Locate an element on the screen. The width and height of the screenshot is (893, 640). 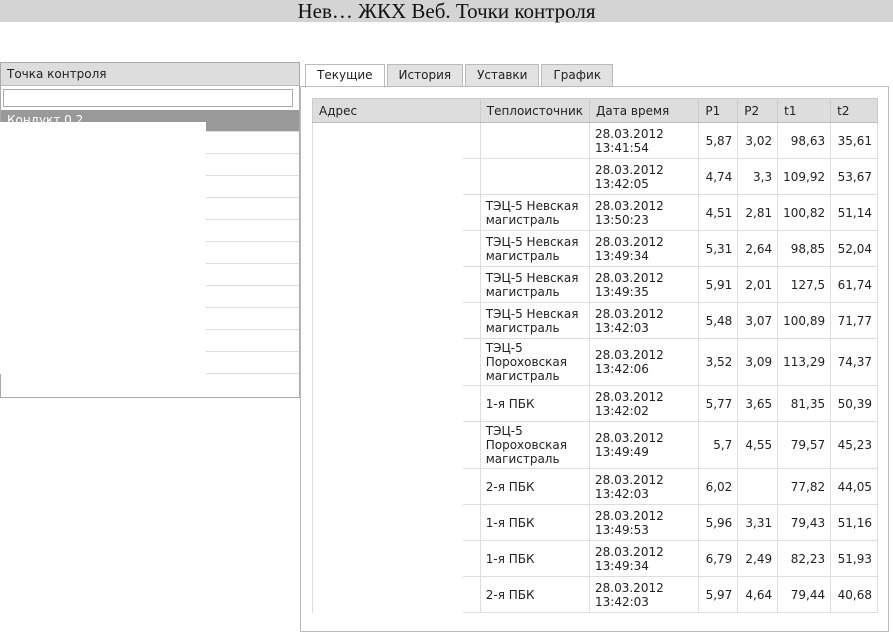
table-cell: 109,92 is located at coordinates (804, 176).